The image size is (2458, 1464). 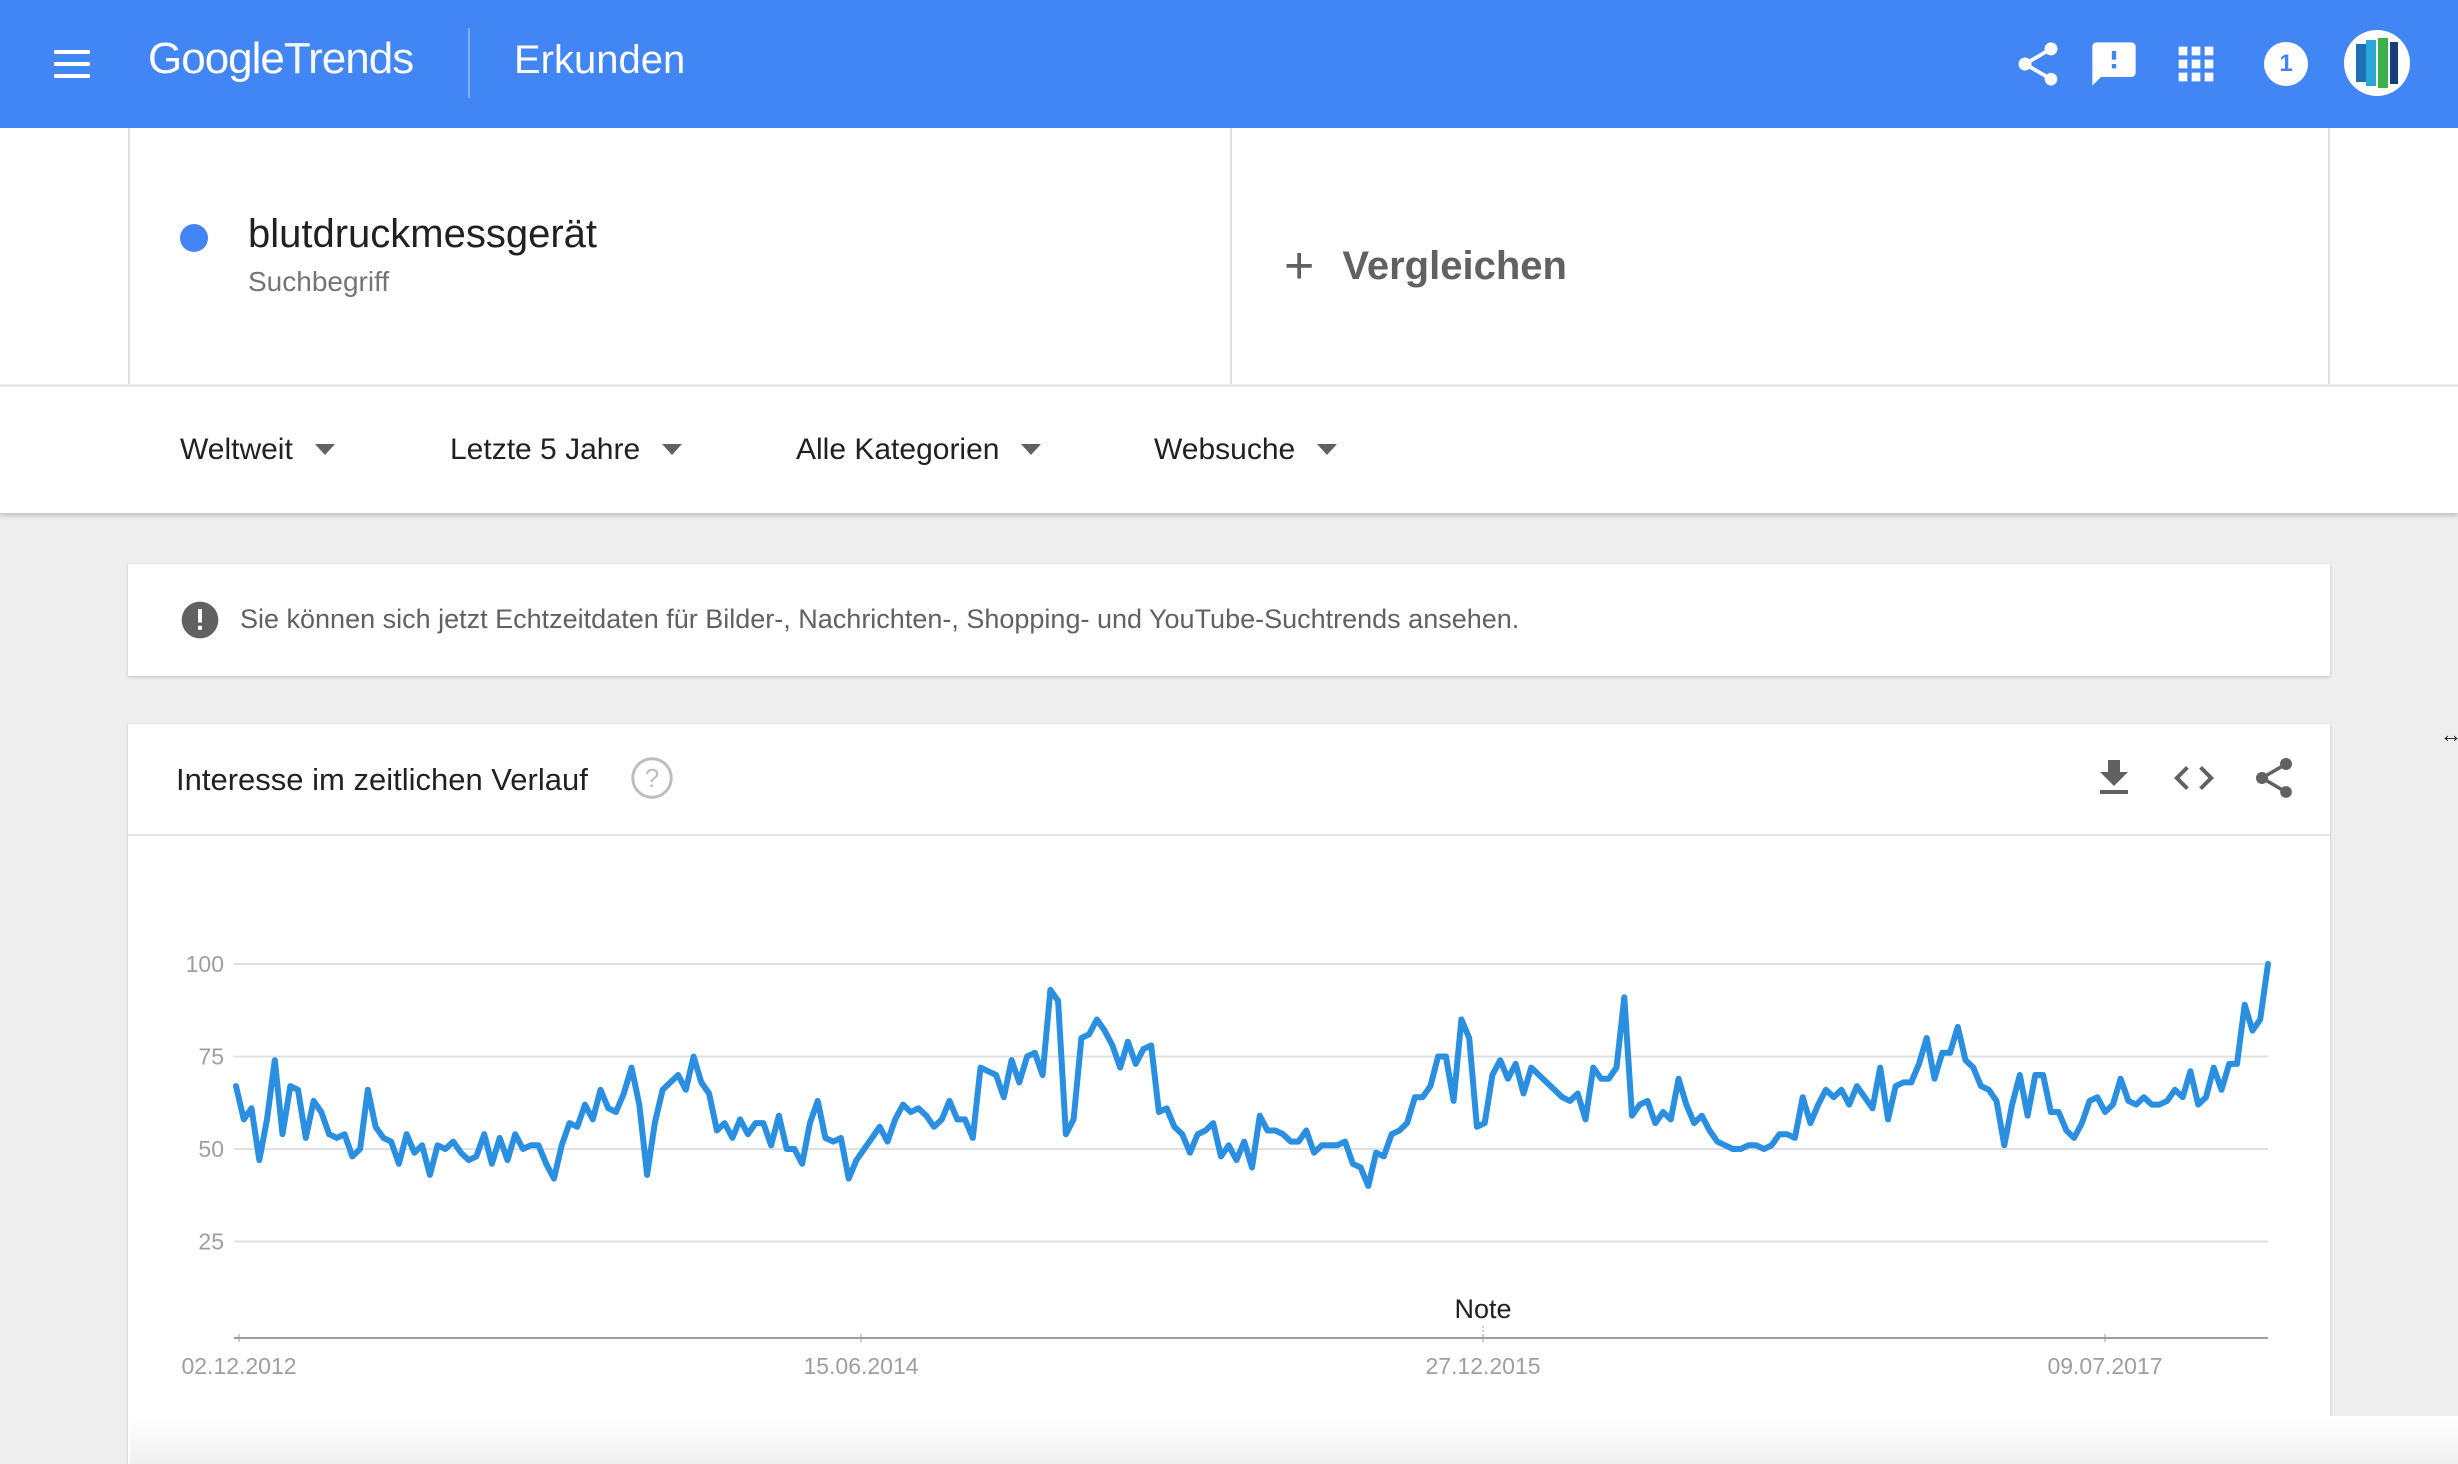 I want to click on x-axis-ticks: 02.12.2012 15.06.2014 27.12.2015 09.07.2017, so click(x=1172, y=1356).